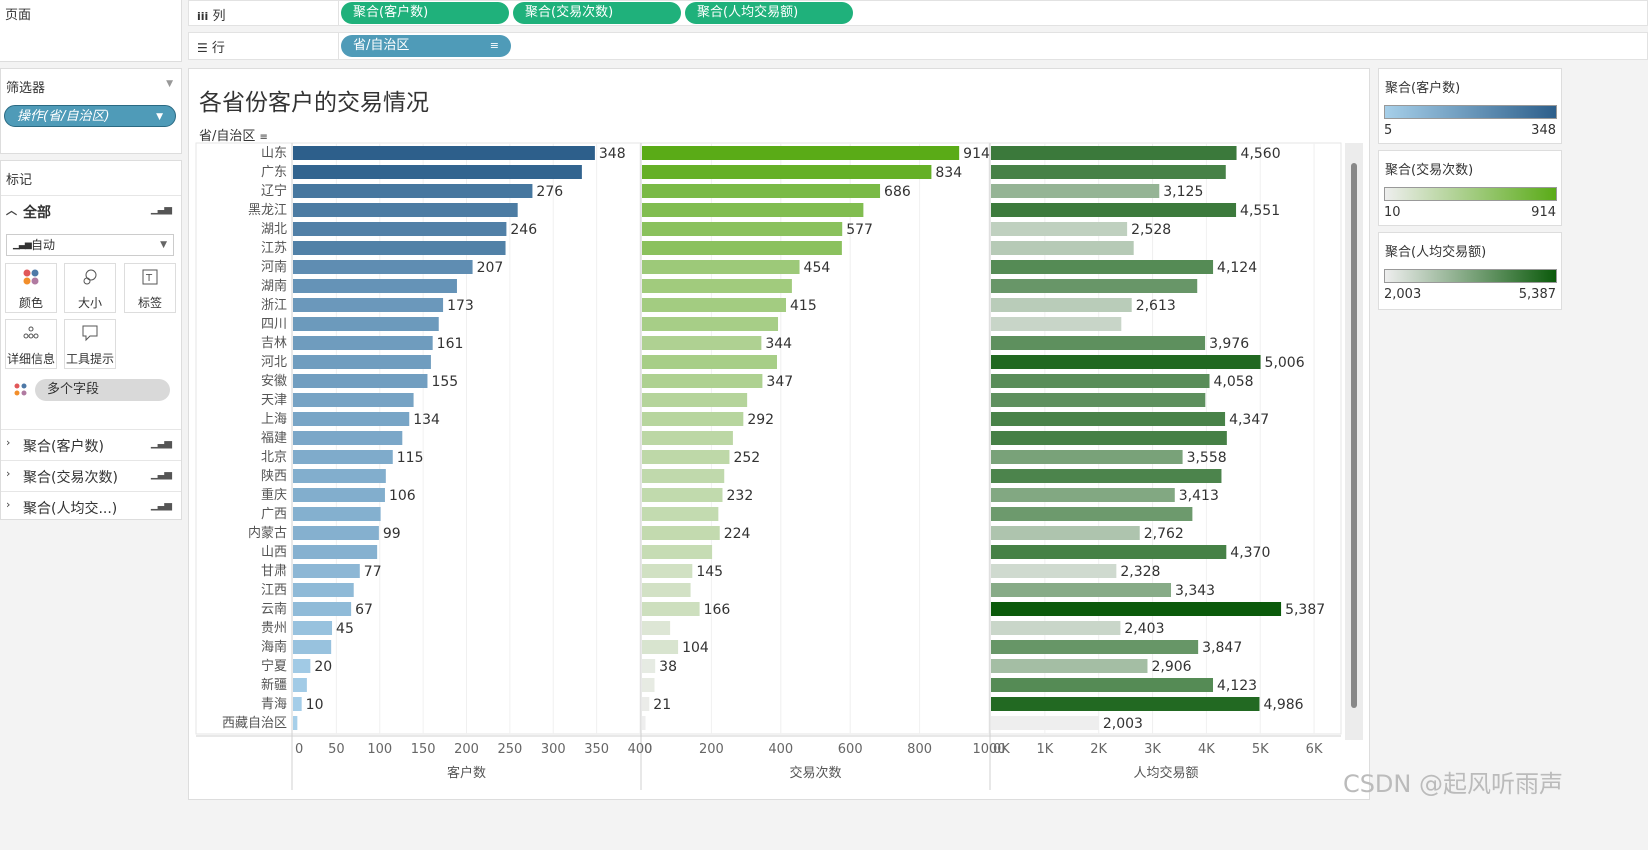 Image resolution: width=1648 pixels, height=850 pixels. I want to click on pages-shelf: 页面, so click(91, 31).